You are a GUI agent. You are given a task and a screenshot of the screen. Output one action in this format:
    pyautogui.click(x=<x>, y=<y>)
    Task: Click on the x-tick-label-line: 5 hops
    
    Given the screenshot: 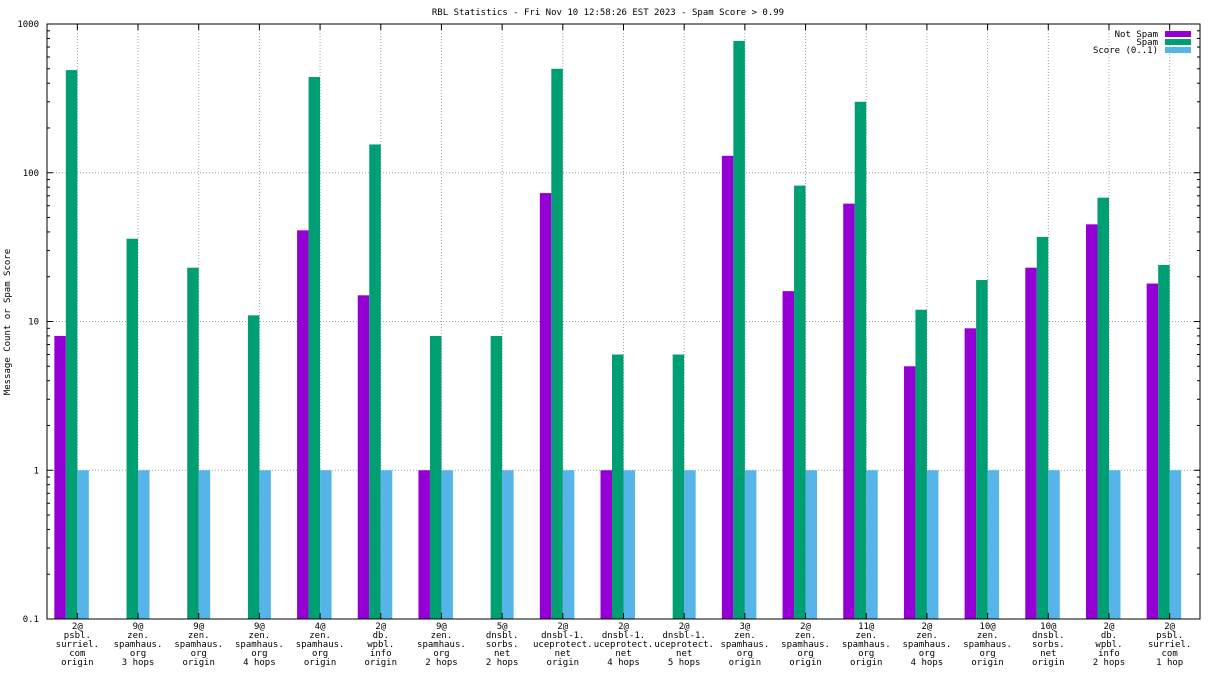 What is the action you would take?
    pyautogui.click(x=684, y=663)
    